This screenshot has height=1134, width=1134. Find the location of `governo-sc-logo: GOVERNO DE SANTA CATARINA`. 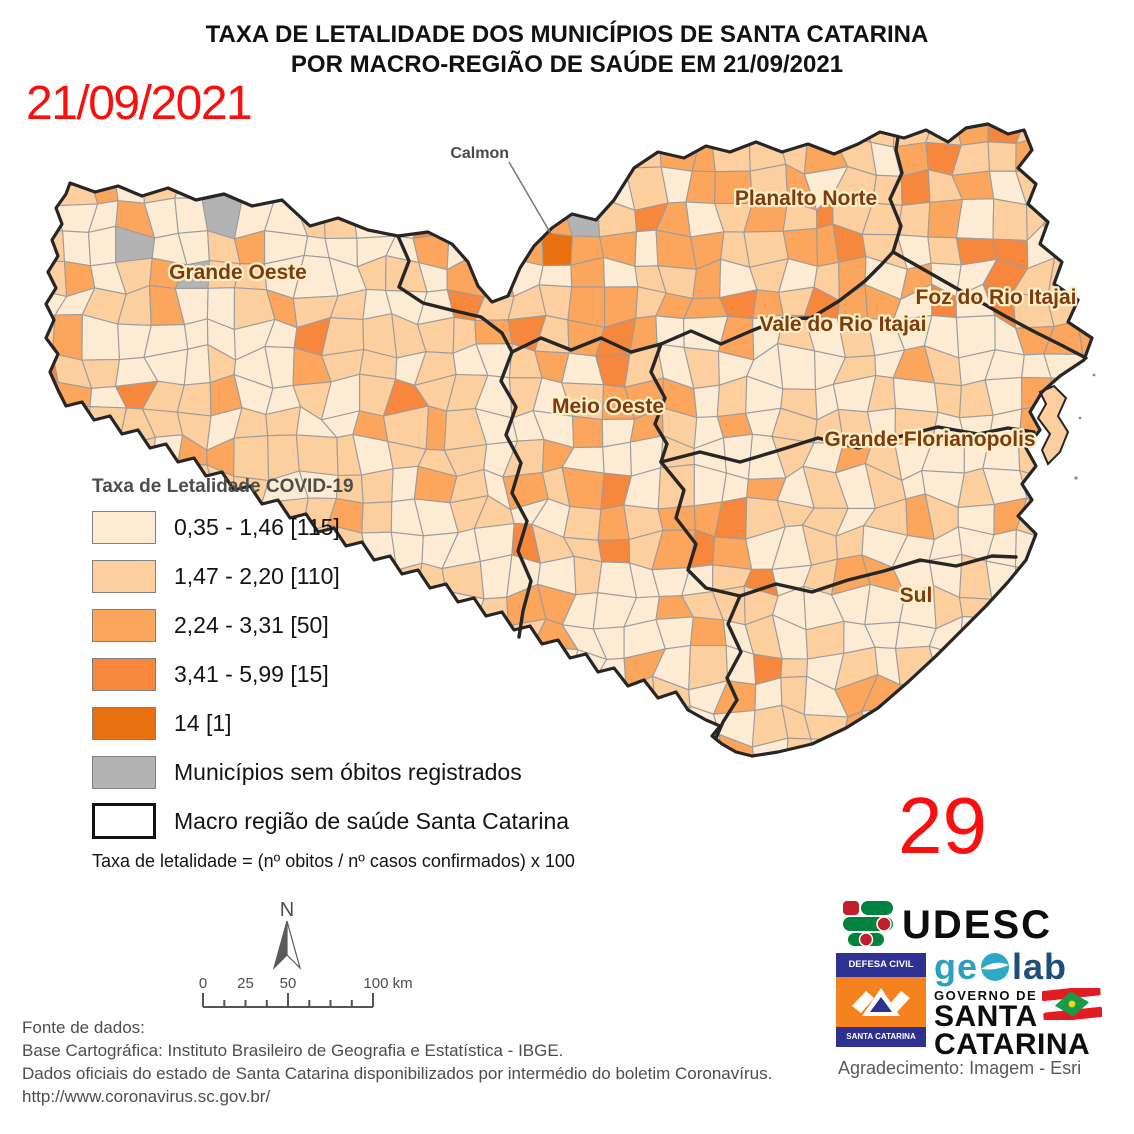

governo-sc-logo: GOVERNO DE SANTA CATARINA is located at coordinates (1024, 1024).